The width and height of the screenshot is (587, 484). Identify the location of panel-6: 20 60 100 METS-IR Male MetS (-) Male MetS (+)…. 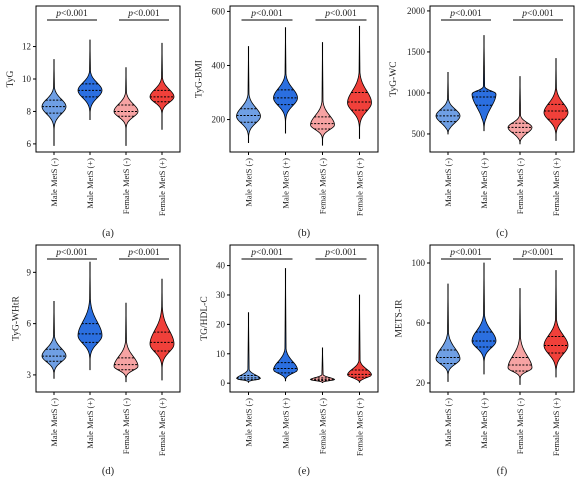
(485, 360).